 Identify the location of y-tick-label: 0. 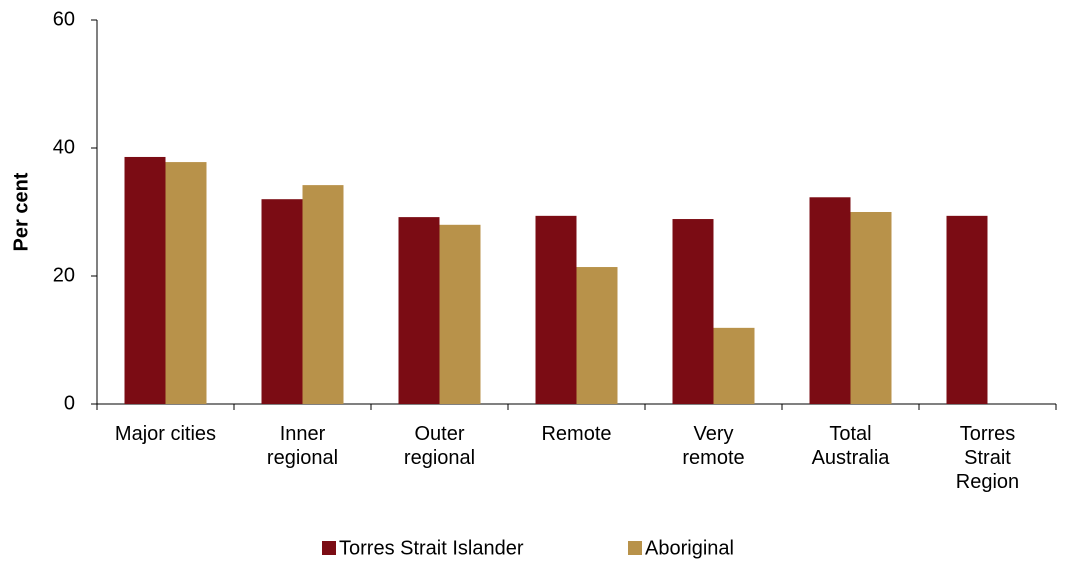
(69, 403).